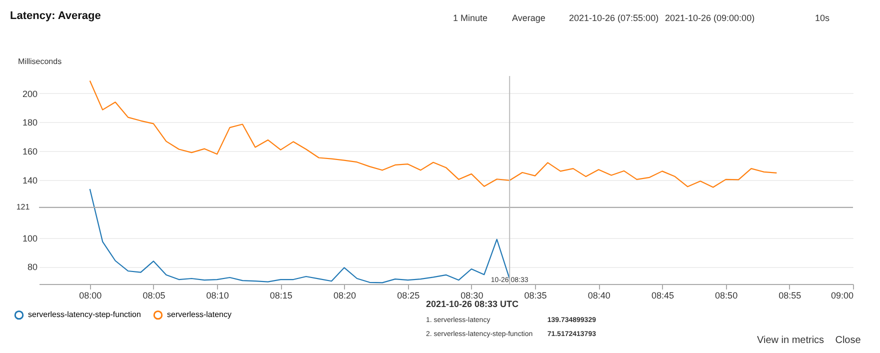  I want to click on text: Average, so click(529, 18).